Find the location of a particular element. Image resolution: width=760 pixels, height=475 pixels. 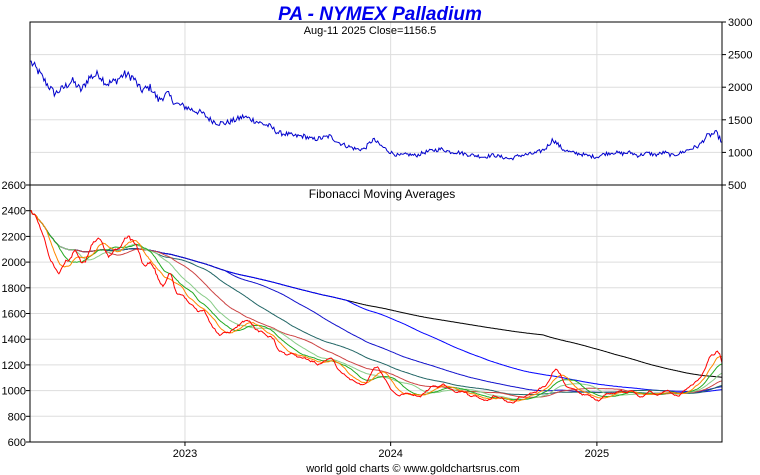

y-tick-label-bottom: 2000 is located at coordinates (14, 263).